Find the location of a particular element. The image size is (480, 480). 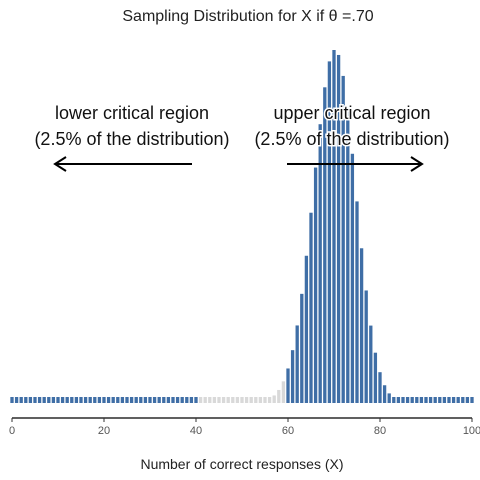

upper-region-percent: (2.5% of the distribution) is located at coordinates (351, 139).